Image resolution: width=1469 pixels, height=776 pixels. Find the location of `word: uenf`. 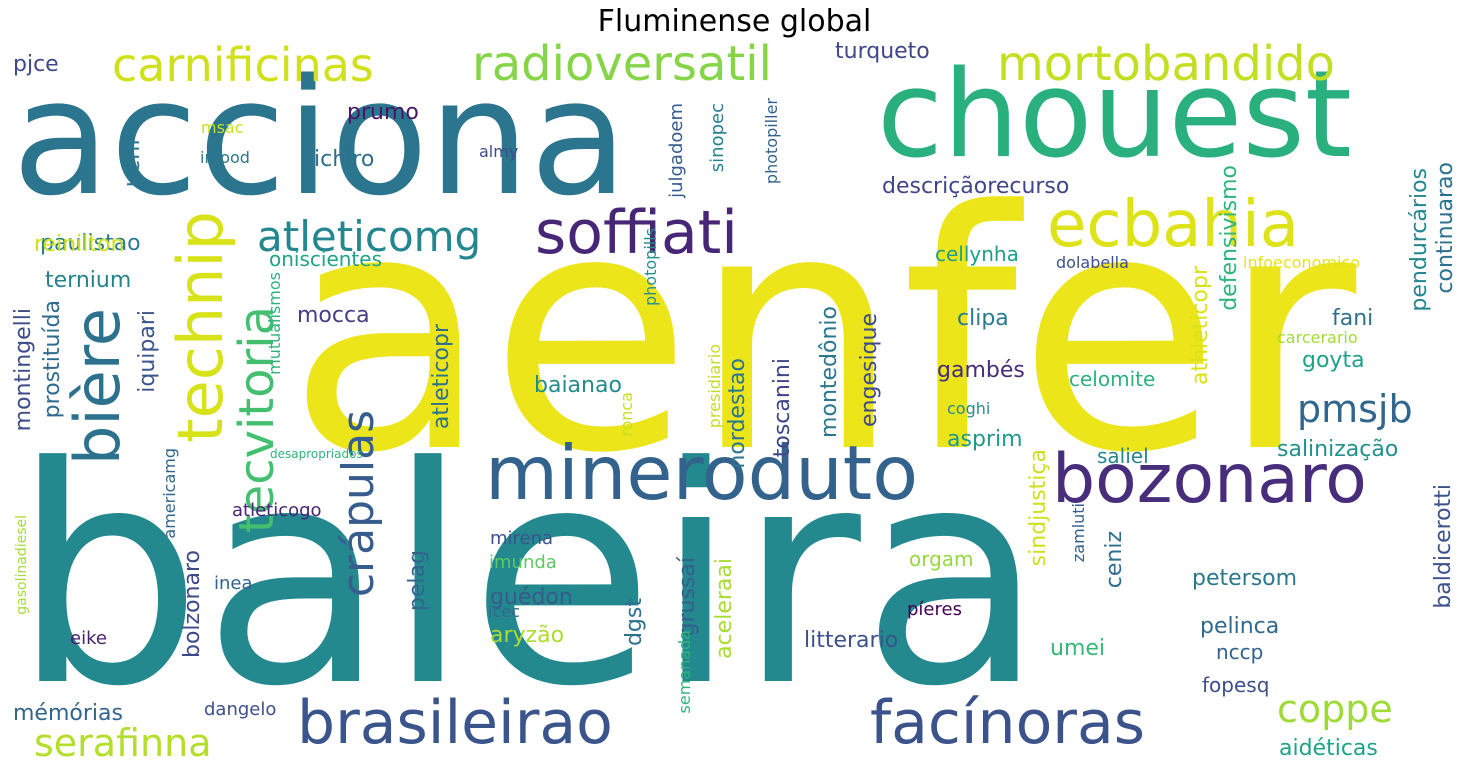

word: uenf is located at coordinates (132, 163).